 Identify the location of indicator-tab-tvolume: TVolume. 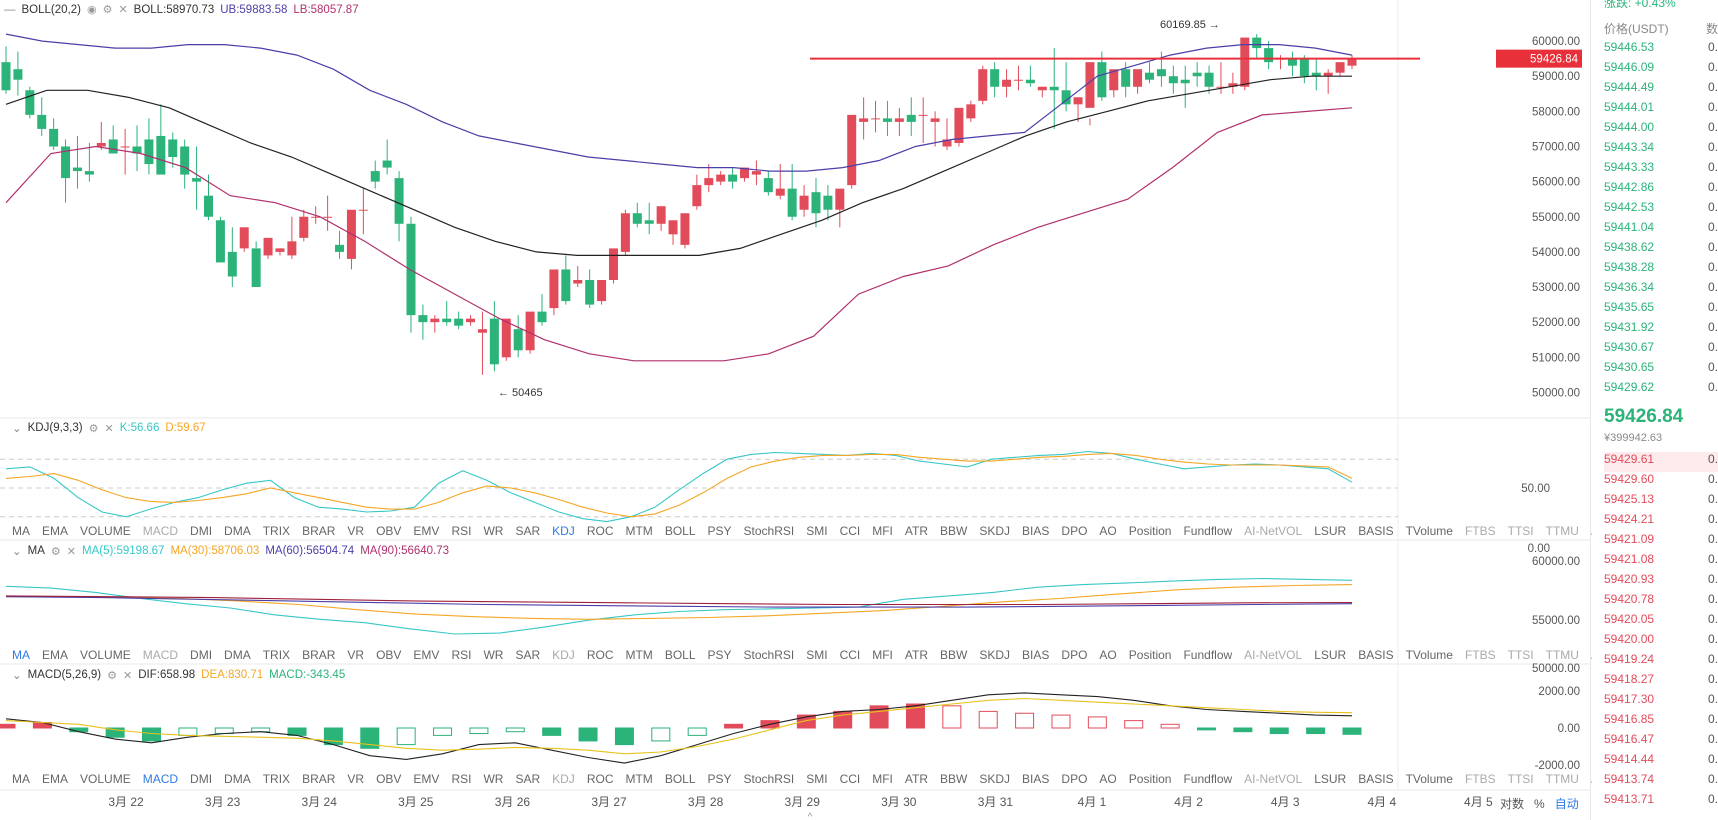
(1429, 779).